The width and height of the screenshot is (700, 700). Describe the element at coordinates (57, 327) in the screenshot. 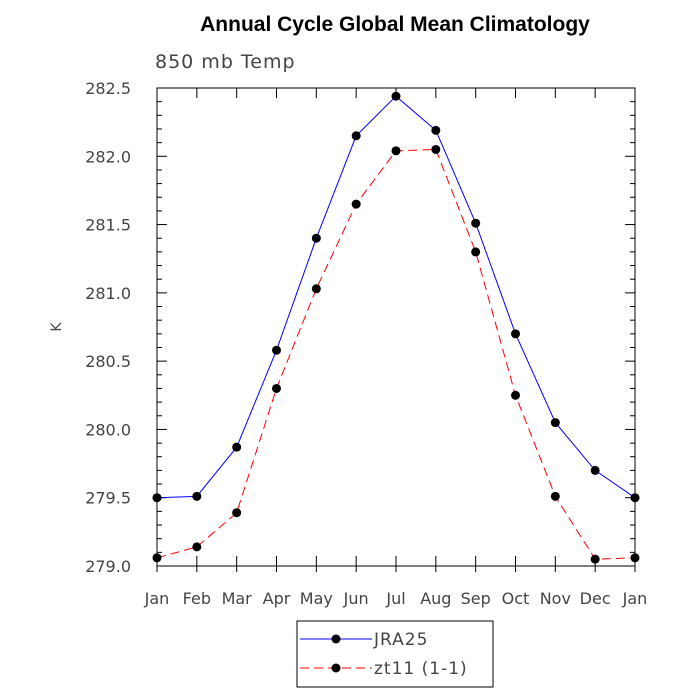

I see `y-axis-label: K` at that location.